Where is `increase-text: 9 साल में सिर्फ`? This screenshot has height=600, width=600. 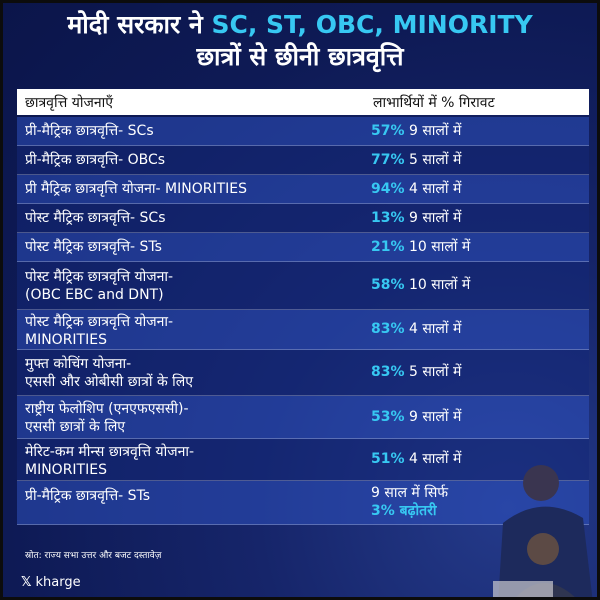
increase-text: 9 साल में सिर्फ is located at coordinates (410, 493).